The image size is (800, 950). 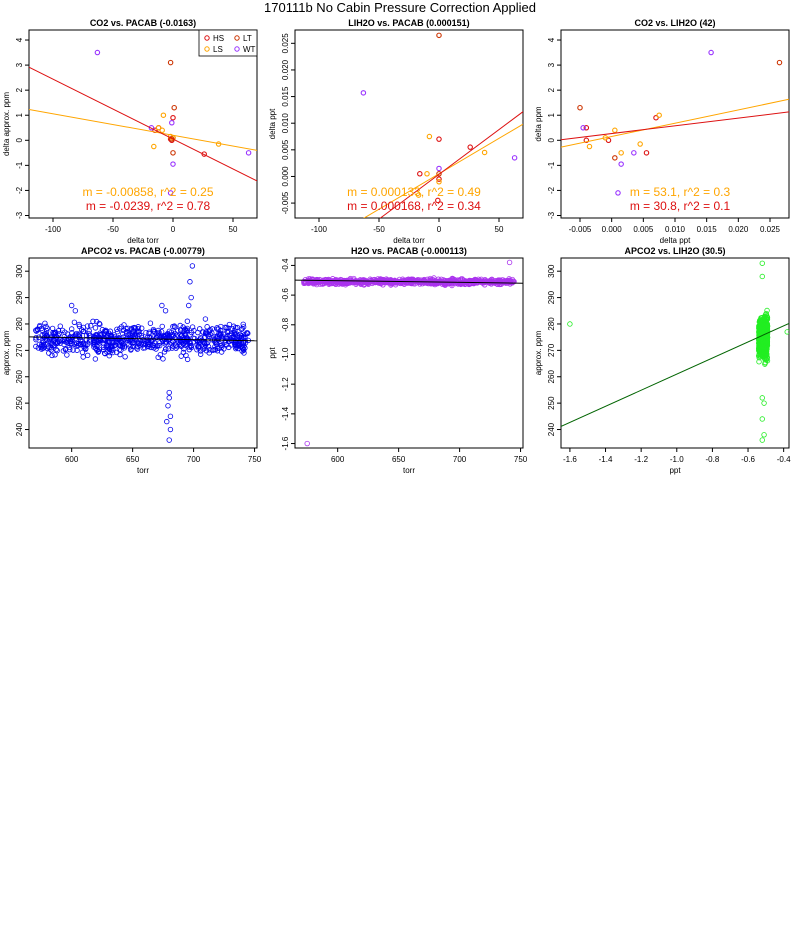 I want to click on y-tick-label: 0, so click(x=19, y=140).